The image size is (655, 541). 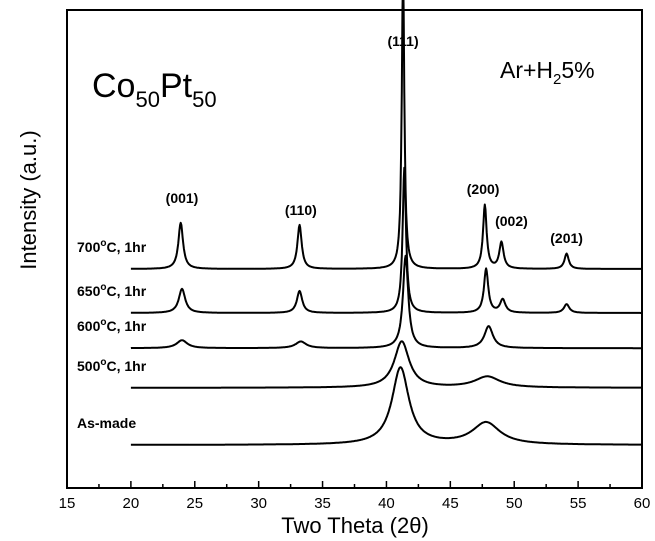 I want to click on x-tick-label: 15, so click(x=67, y=503).